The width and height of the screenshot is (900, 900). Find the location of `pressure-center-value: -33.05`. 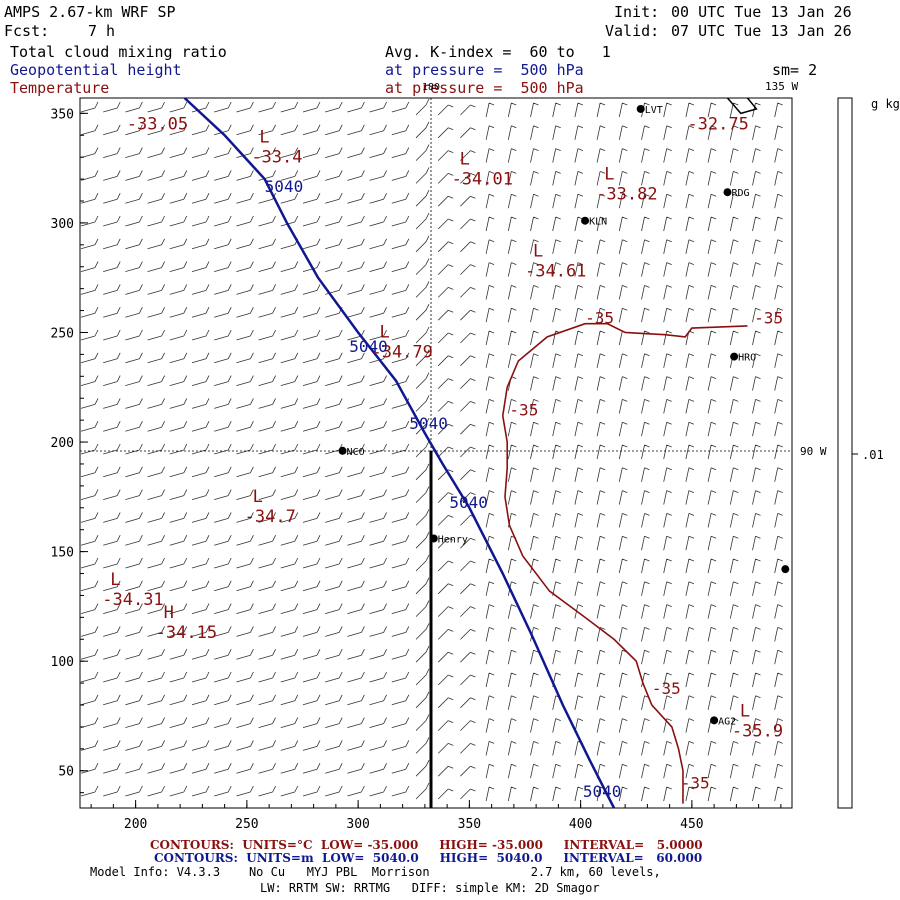

pressure-center-value: -33.05 is located at coordinates (157, 125).